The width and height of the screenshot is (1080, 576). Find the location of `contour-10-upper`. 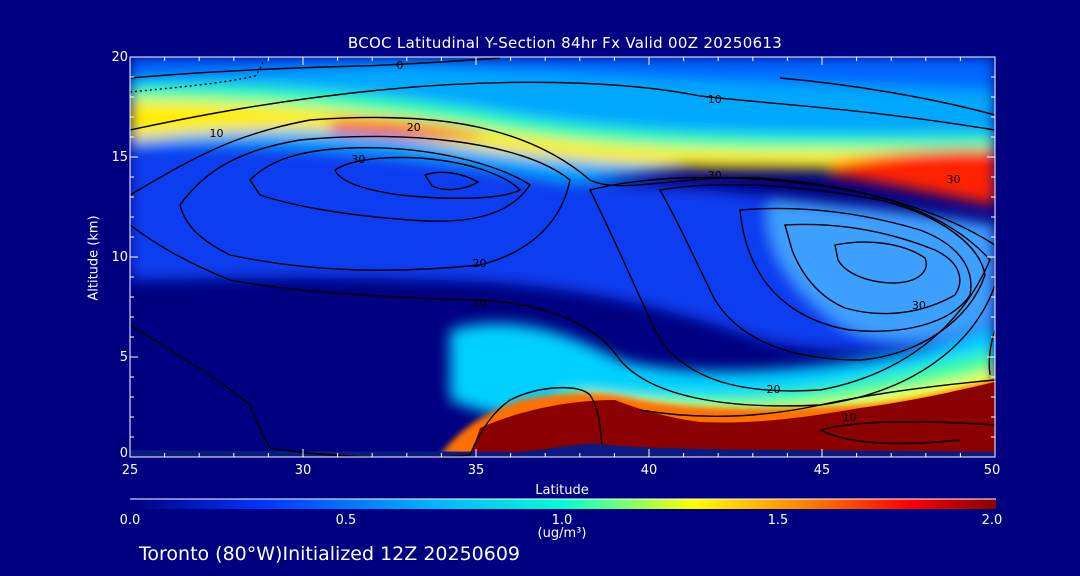

contour-10-upper is located at coordinates (562, 106).